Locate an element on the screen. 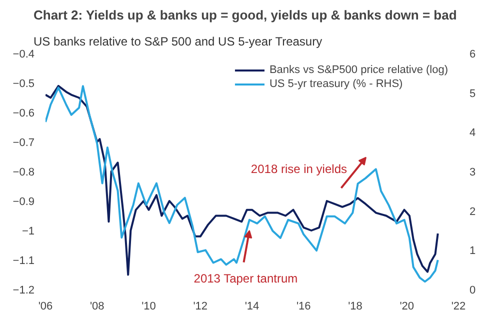  y2-tick-label: 5 is located at coordinates (473, 94).